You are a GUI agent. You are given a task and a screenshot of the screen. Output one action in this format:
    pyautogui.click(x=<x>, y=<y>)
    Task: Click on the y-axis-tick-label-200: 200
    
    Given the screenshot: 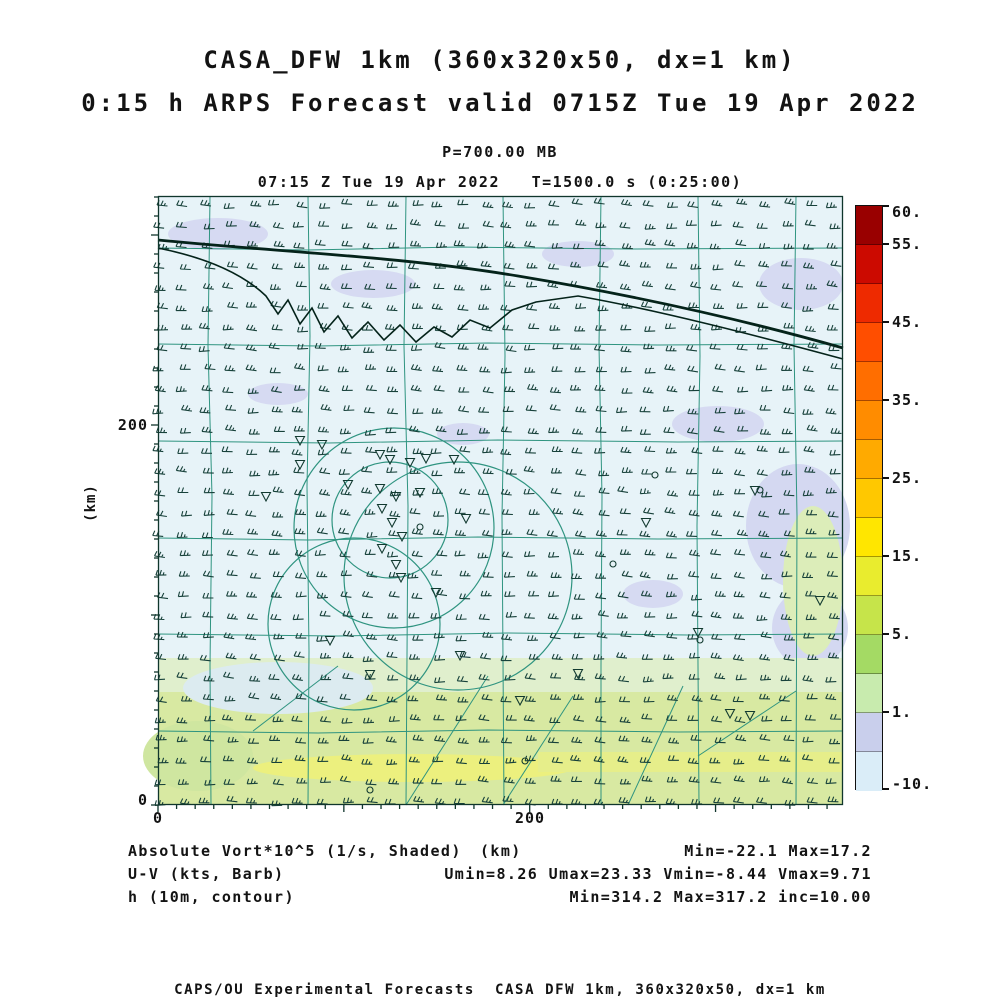 What is the action you would take?
    pyautogui.click(x=132, y=425)
    